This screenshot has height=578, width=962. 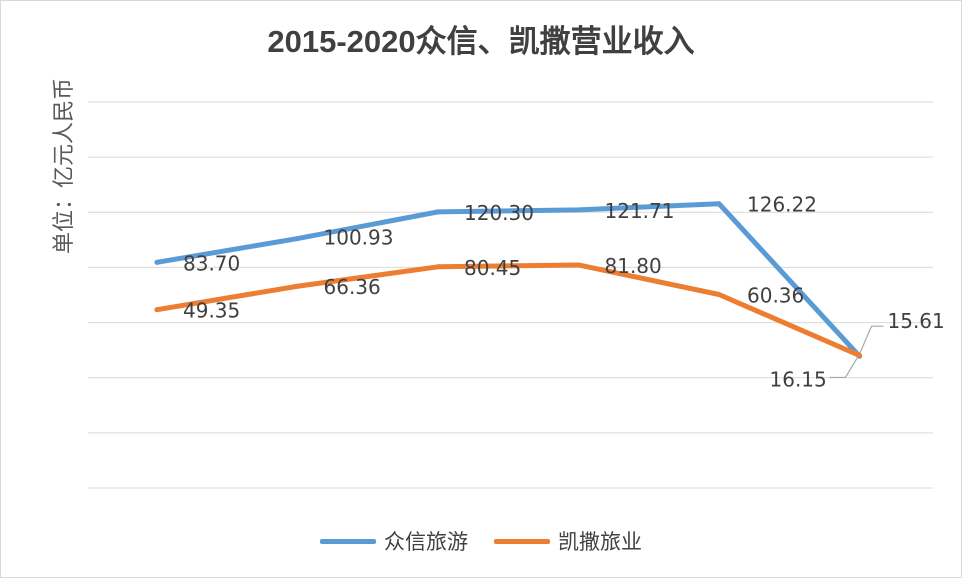 What do you see at coordinates (438, 212) in the screenshot?
I see `data-point-0-2017` at bounding box center [438, 212].